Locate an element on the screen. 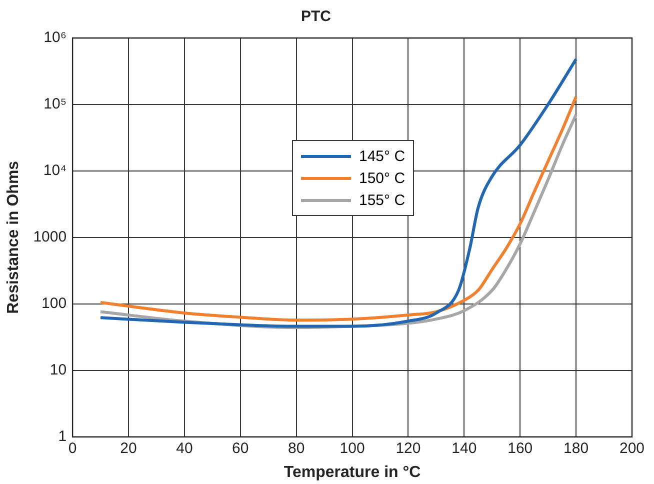 The image size is (654, 484). x-tick-label: 120 is located at coordinates (408, 448).